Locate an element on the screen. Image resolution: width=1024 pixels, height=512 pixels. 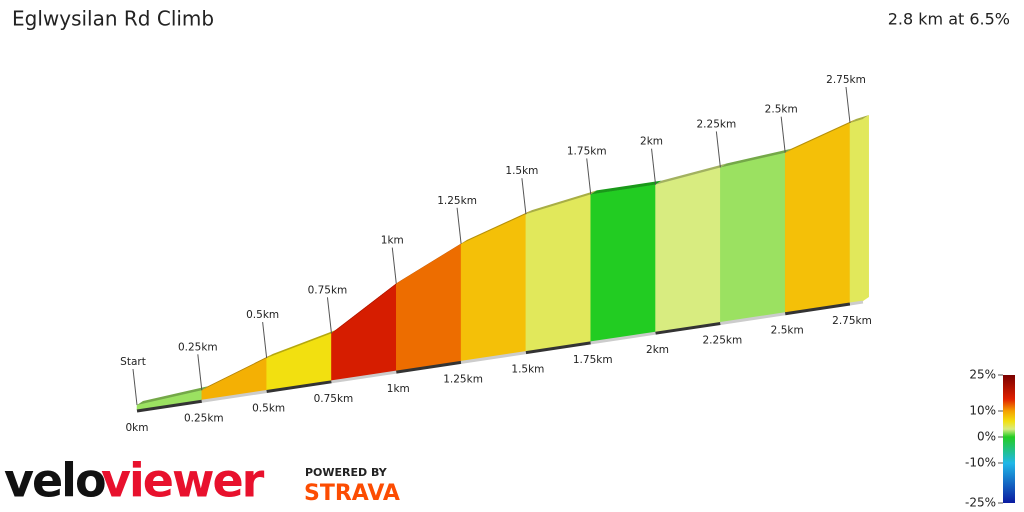
x-tick-label: 0.25km is located at coordinates (204, 418).